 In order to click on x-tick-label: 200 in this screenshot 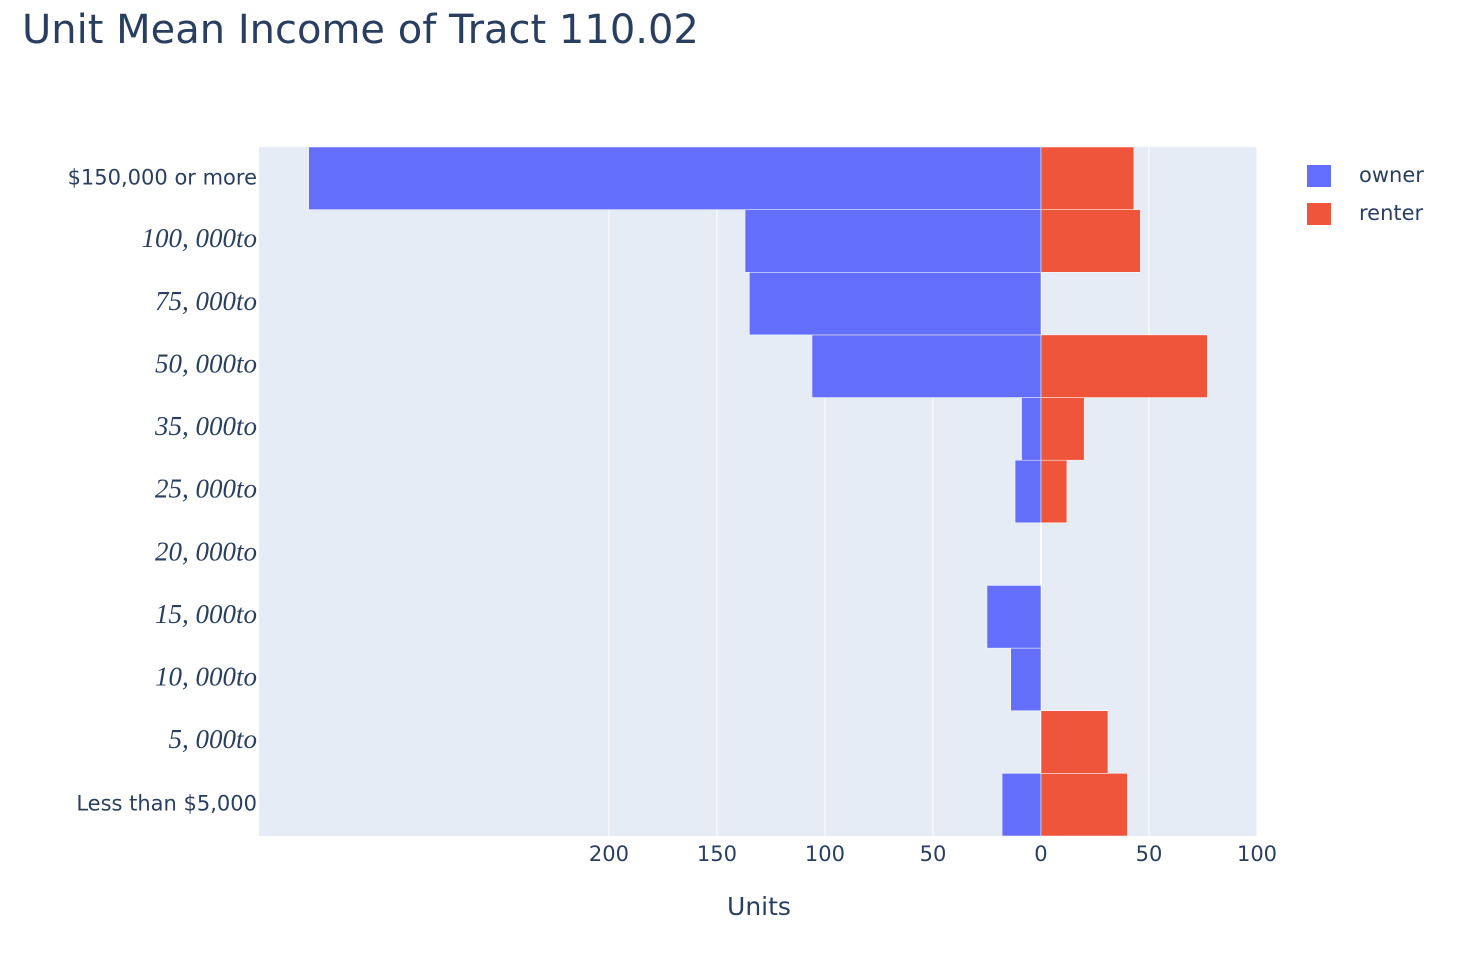, I will do `click(609, 854)`.